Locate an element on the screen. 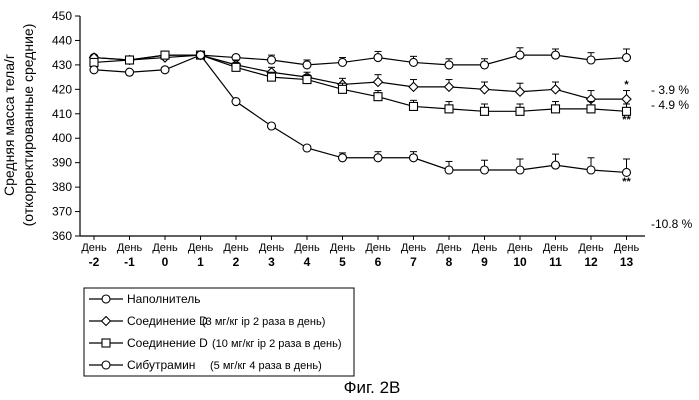  annotations: - 3.9 % * - 4.9 % ** -10.8 % ** is located at coordinates (657, 155).